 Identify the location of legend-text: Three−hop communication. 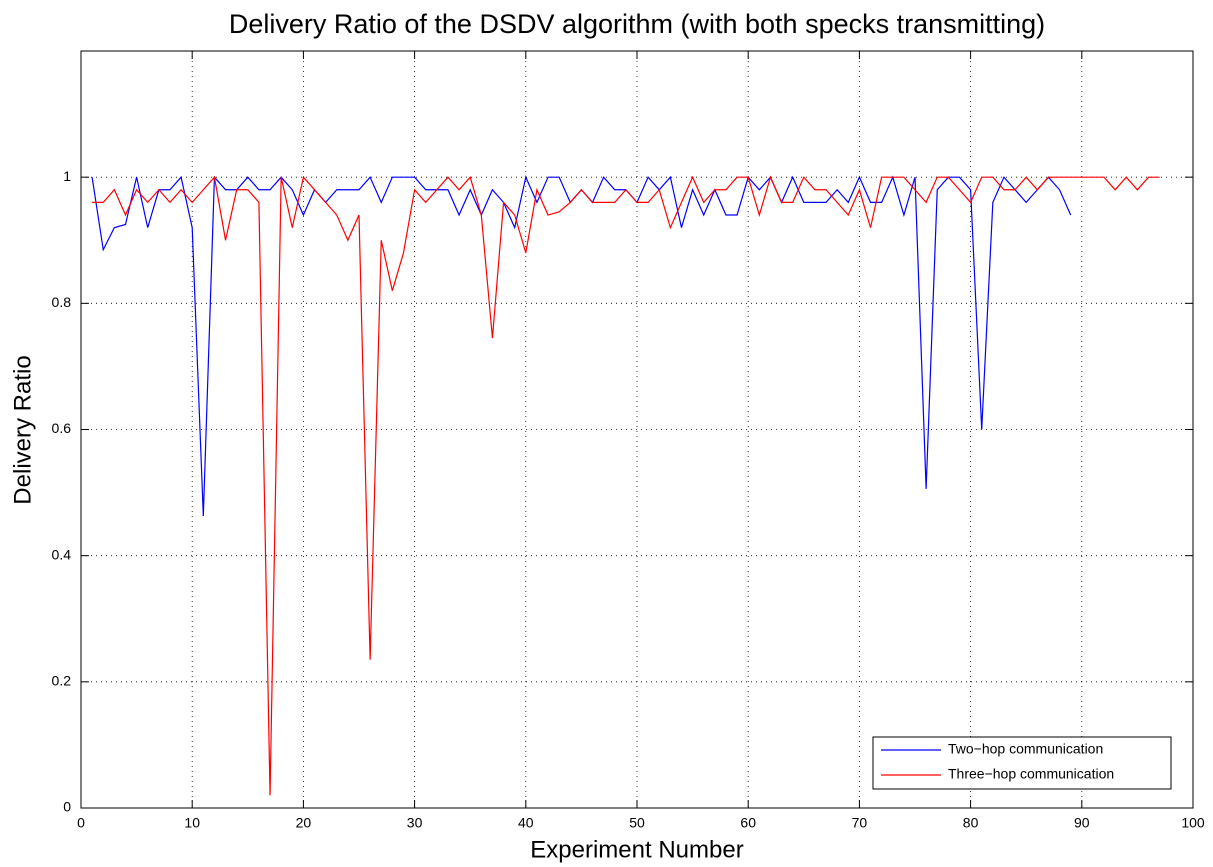
(1031, 774).